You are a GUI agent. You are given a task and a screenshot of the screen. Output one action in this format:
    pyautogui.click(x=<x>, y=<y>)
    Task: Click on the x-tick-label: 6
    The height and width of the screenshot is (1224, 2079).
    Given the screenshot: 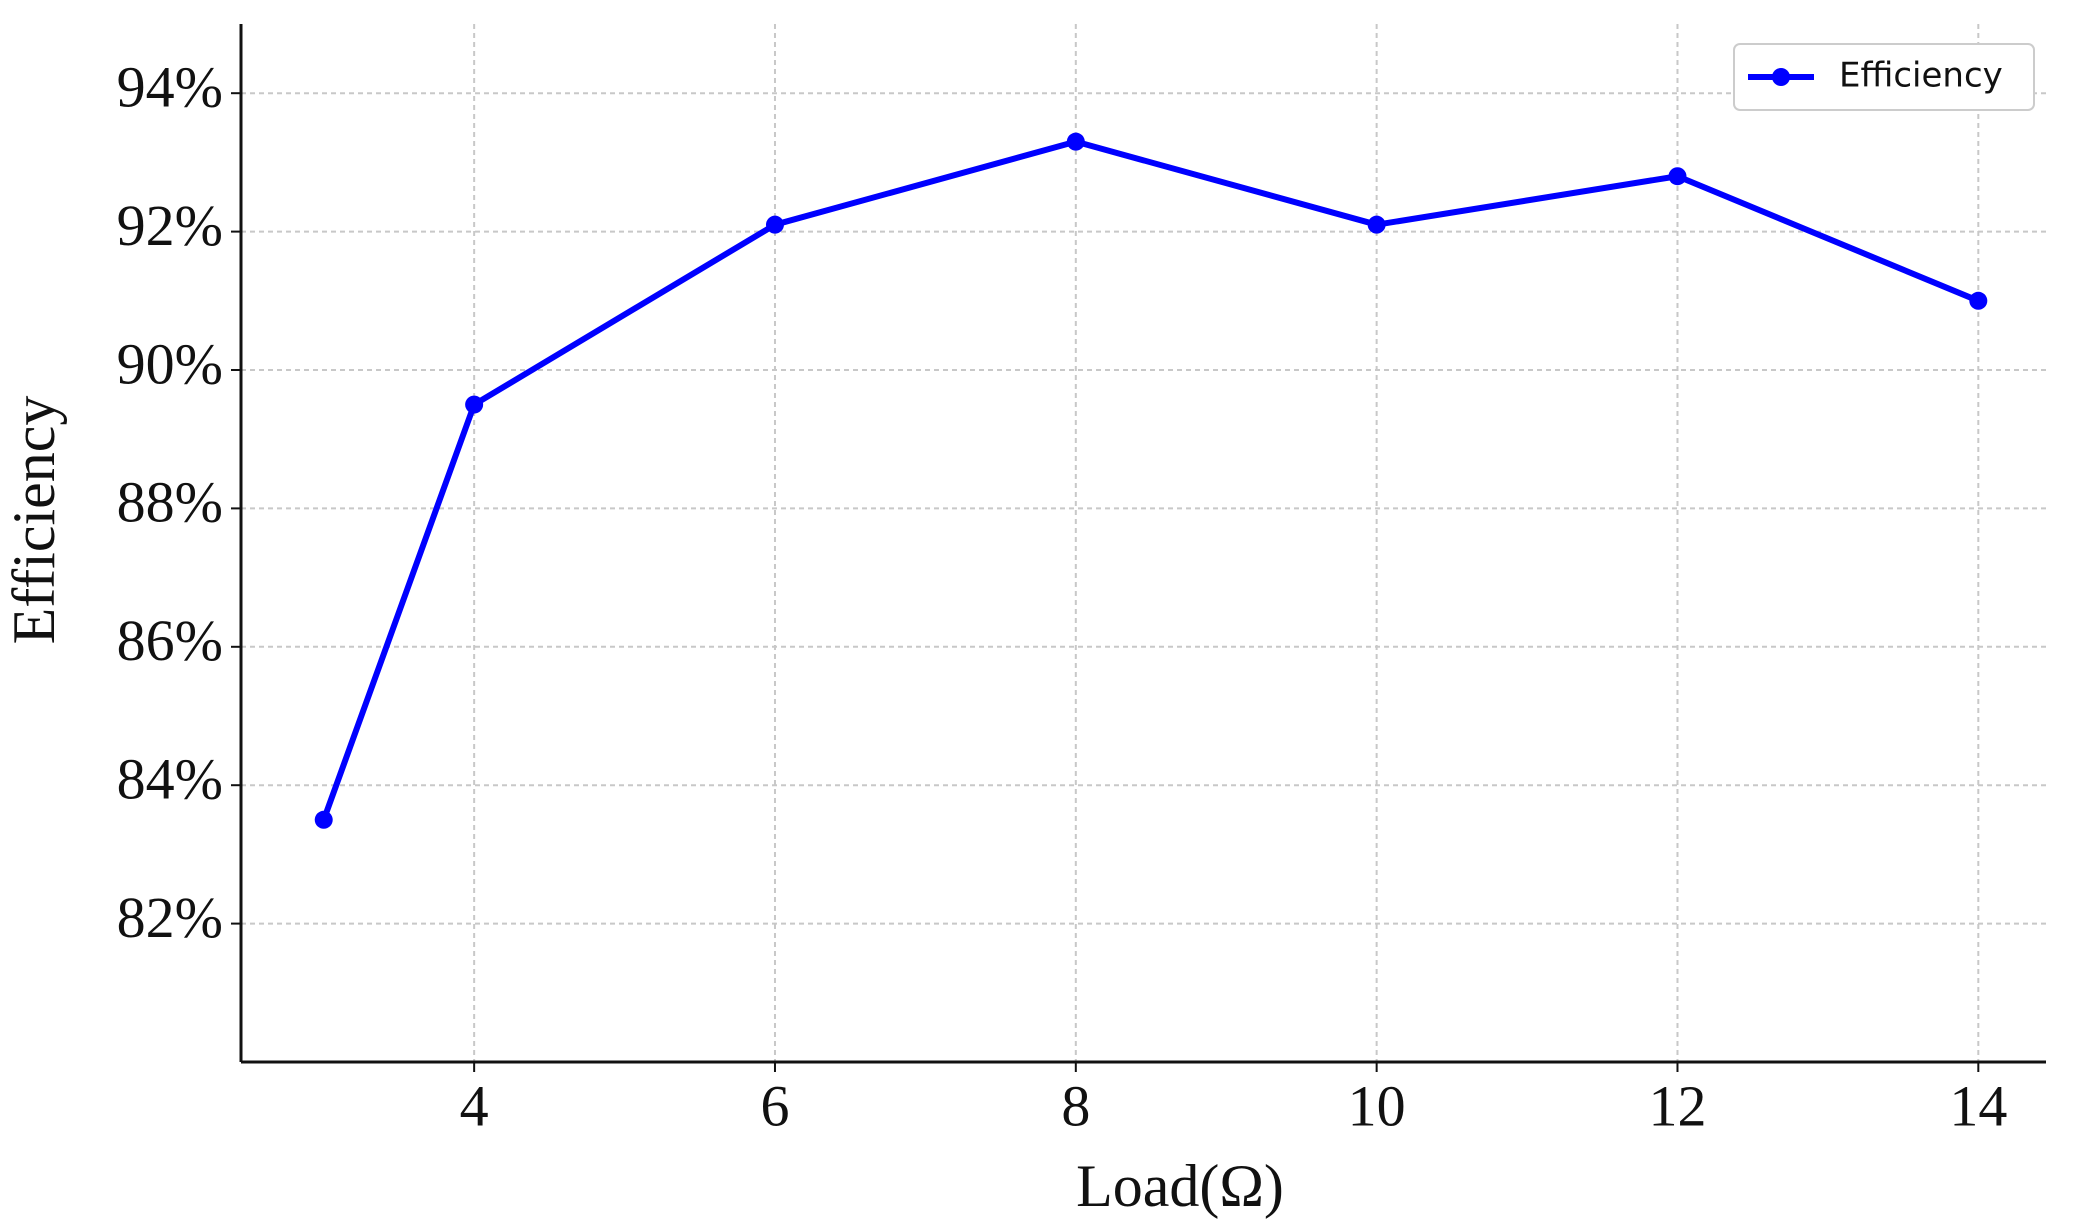 What is the action you would take?
    pyautogui.click(x=774, y=1105)
    